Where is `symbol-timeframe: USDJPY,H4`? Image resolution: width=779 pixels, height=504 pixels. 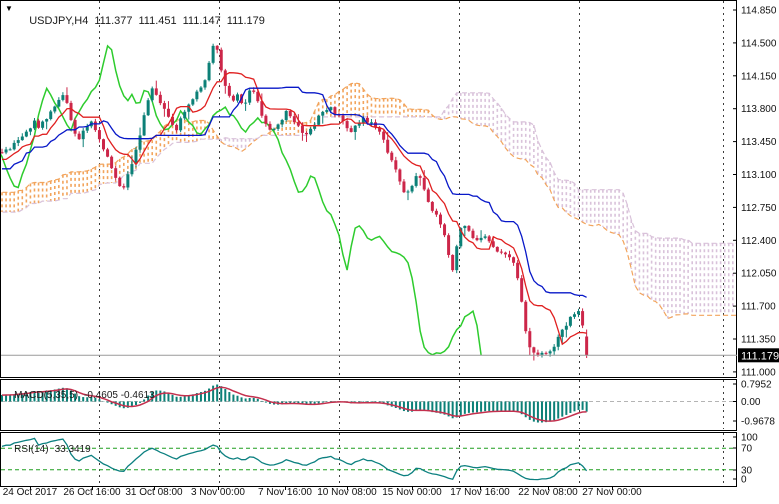 symbol-timeframe: USDJPY,H4 is located at coordinates (59, 21).